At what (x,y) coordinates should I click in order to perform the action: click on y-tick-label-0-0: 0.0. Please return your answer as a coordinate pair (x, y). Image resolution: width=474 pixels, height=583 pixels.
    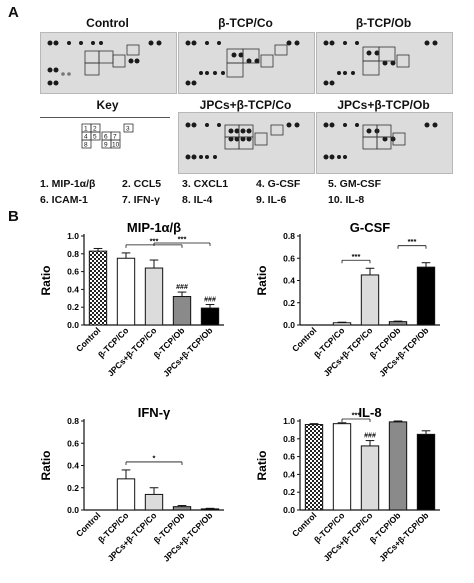
    Looking at the image, I should click on (73, 325).